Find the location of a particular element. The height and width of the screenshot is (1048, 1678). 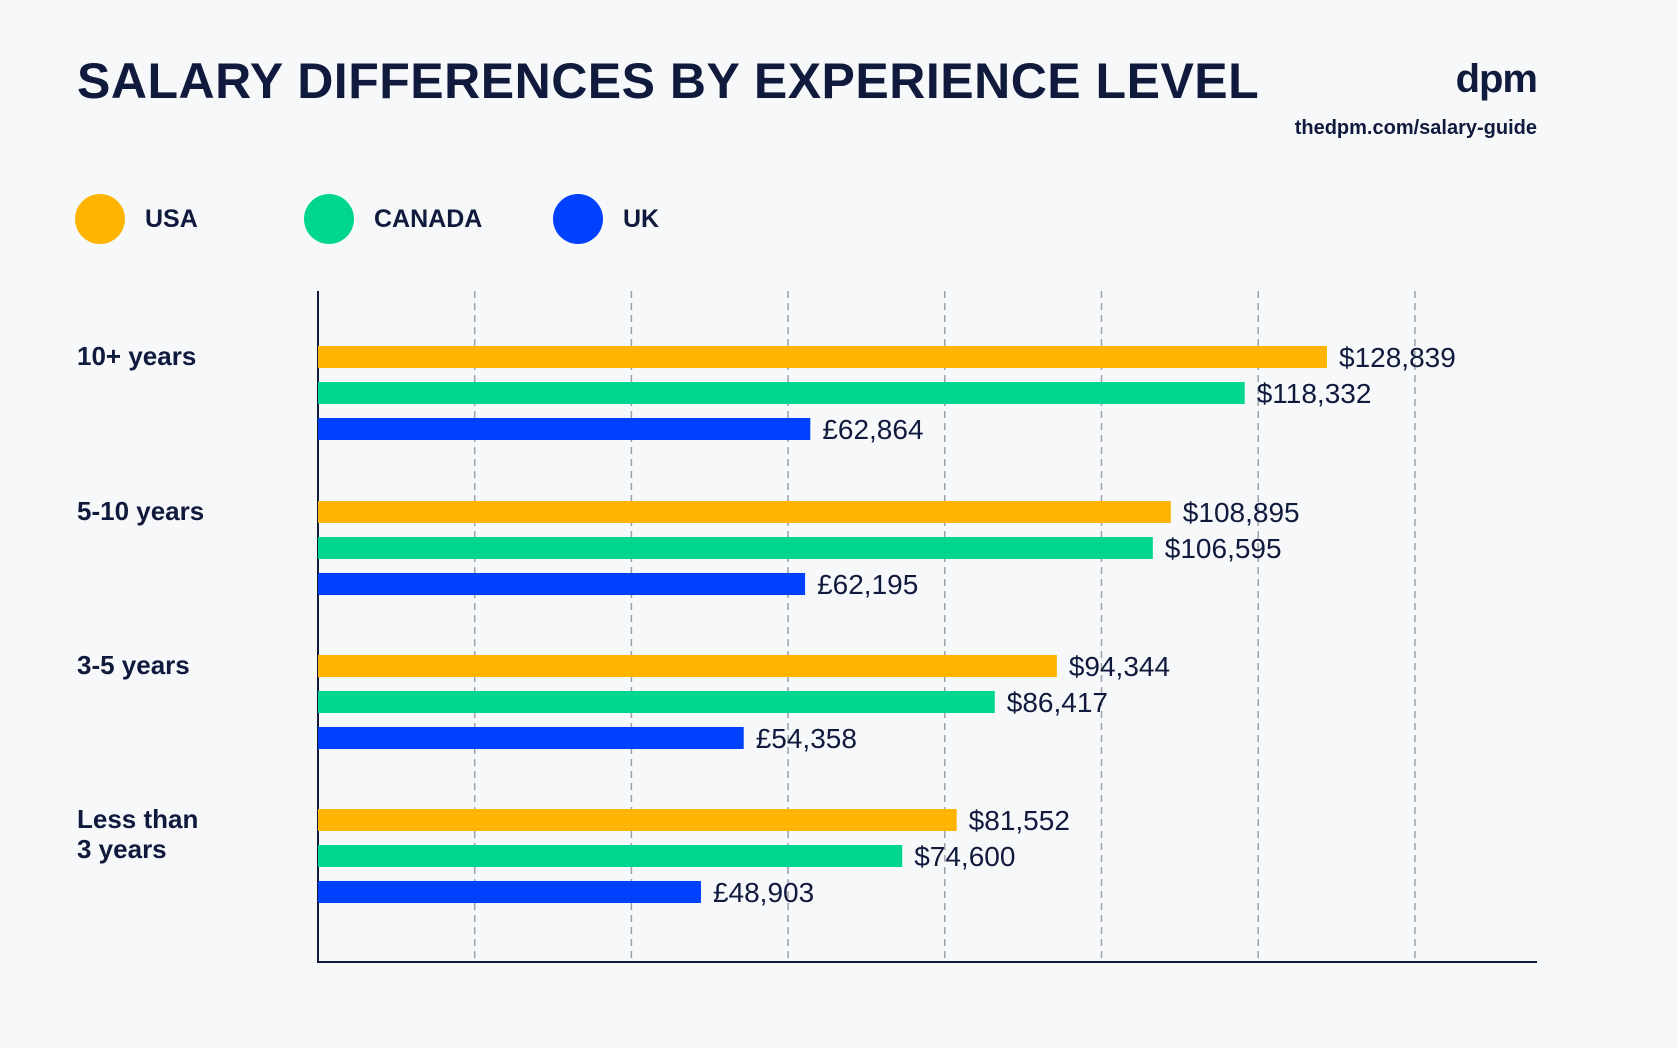

legend-swatch-canada is located at coordinates (329, 219).